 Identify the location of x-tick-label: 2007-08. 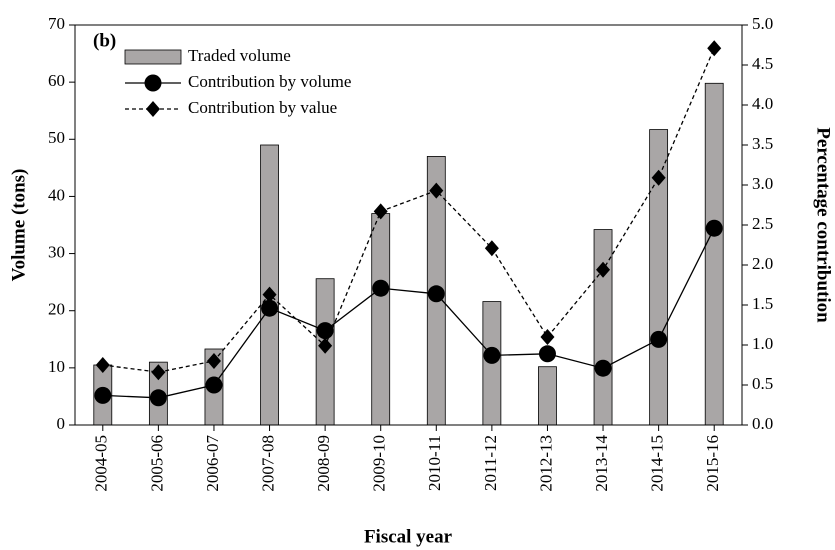
(267, 463).